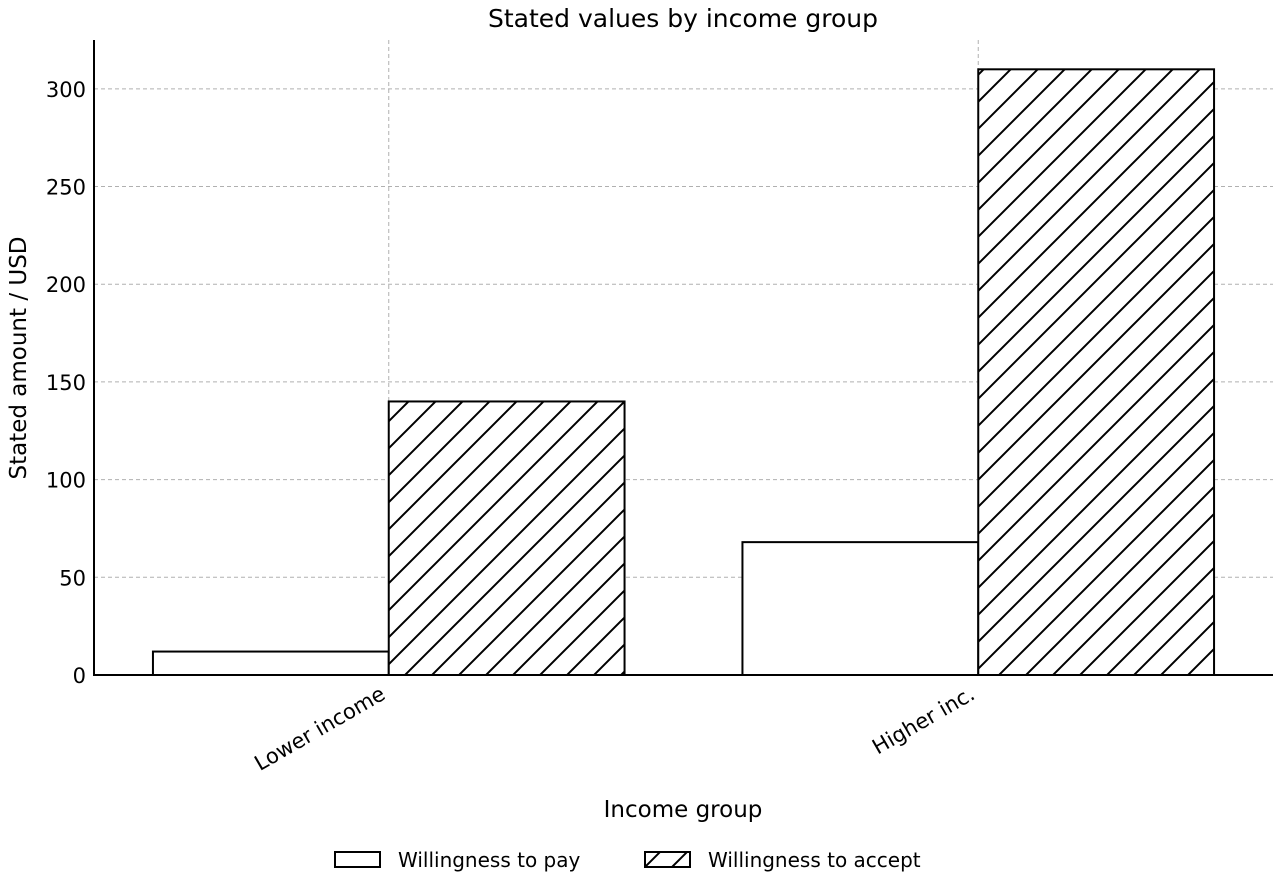 The height and width of the screenshot is (880, 1280). What do you see at coordinates (66, 285) in the screenshot?
I see `y-tick-label: 200` at bounding box center [66, 285].